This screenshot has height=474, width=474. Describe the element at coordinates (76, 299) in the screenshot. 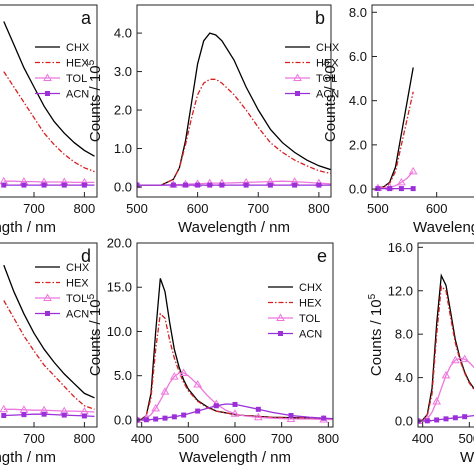

I see `legend-label: TOL` at that location.